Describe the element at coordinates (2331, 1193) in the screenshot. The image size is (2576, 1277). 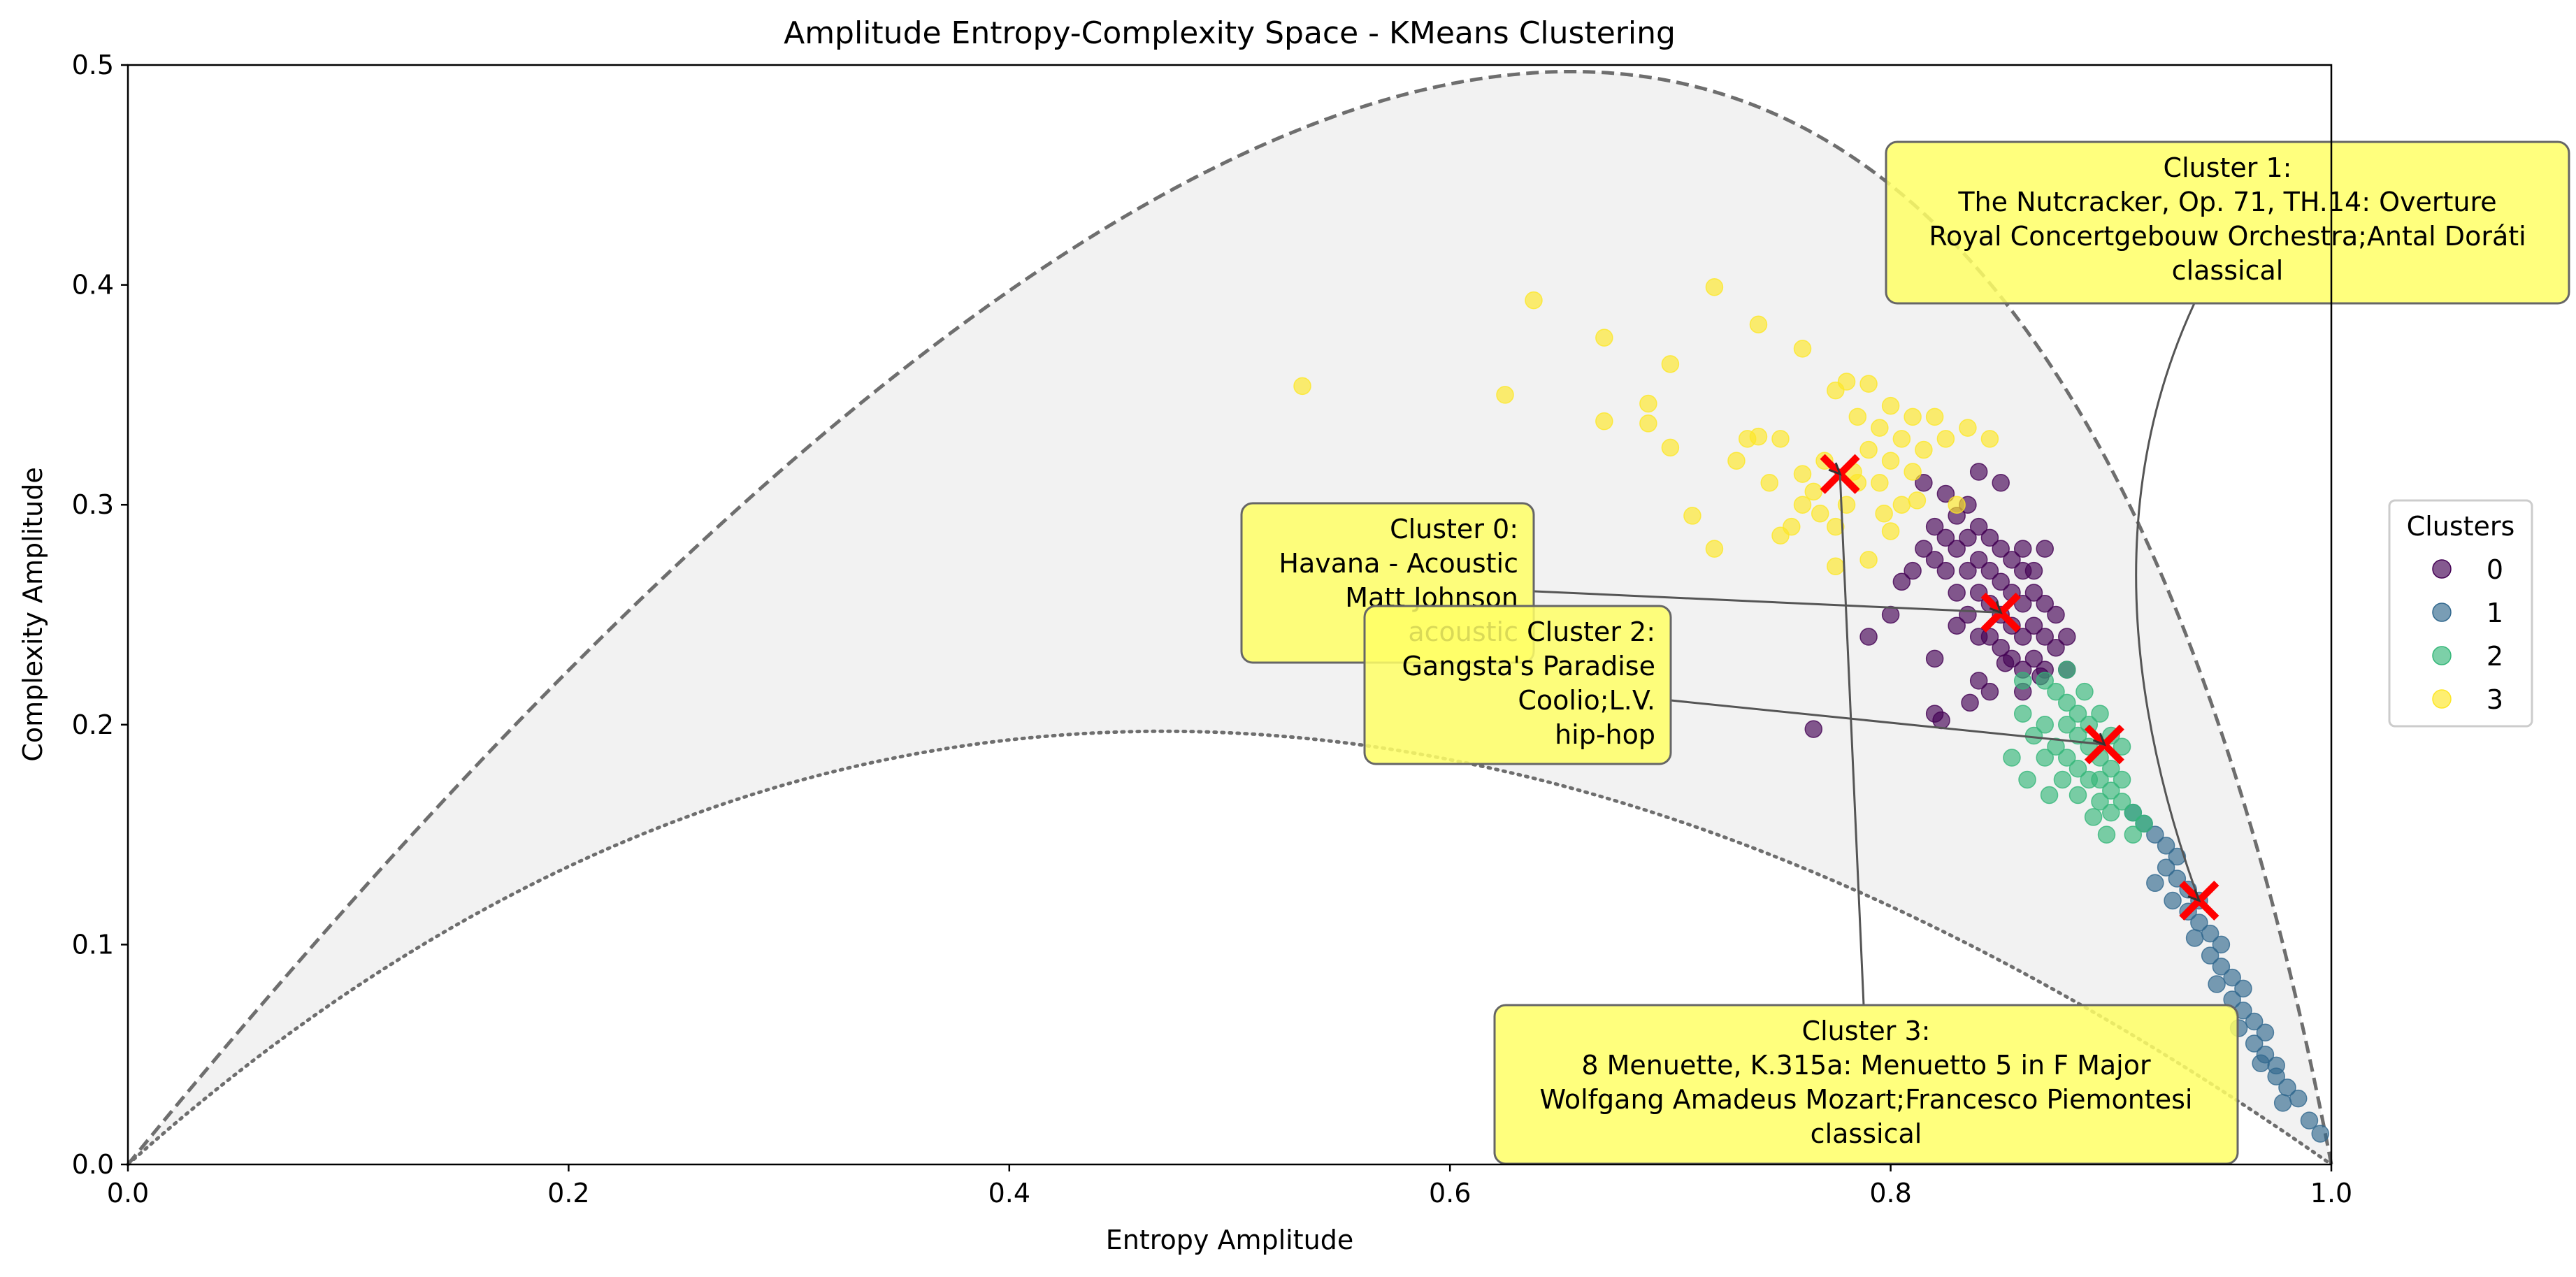
I see `x-tick-label: 1.0` at that location.